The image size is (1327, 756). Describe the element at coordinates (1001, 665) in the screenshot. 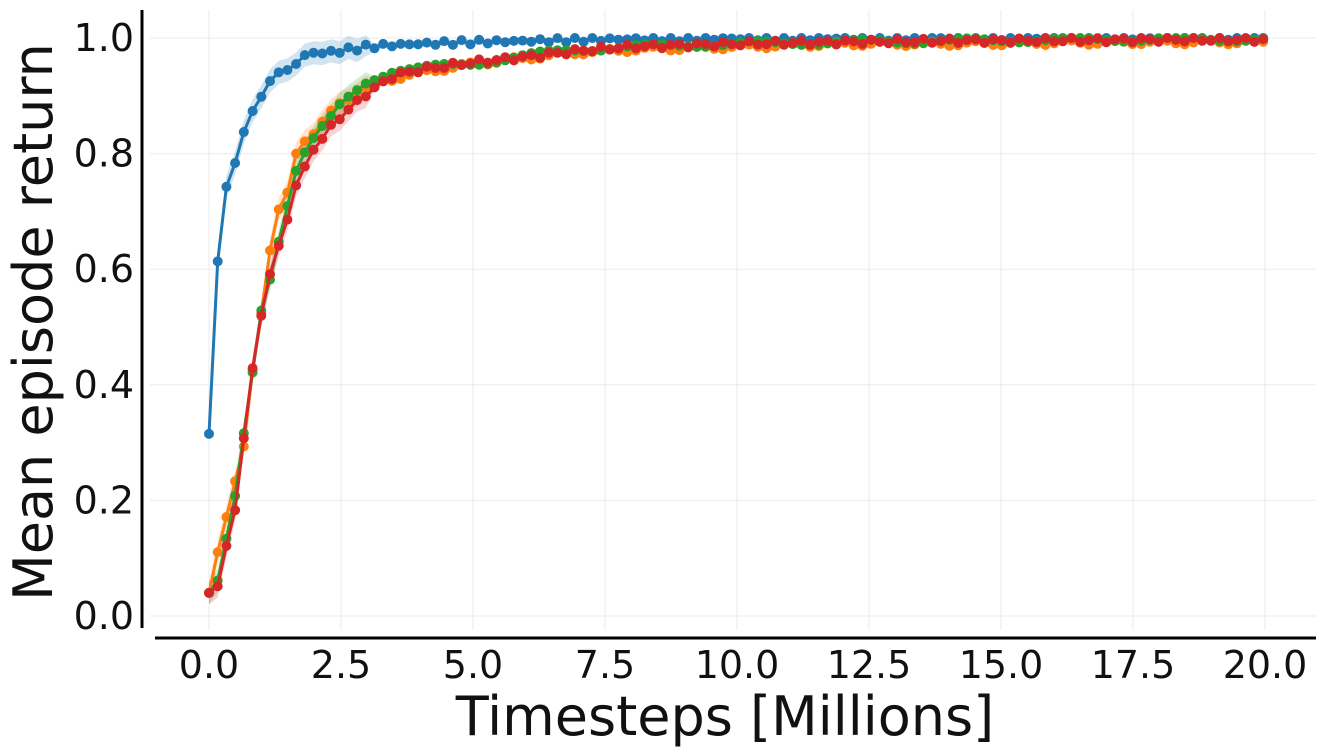

I see `x-tick-label: 15.0` at that location.